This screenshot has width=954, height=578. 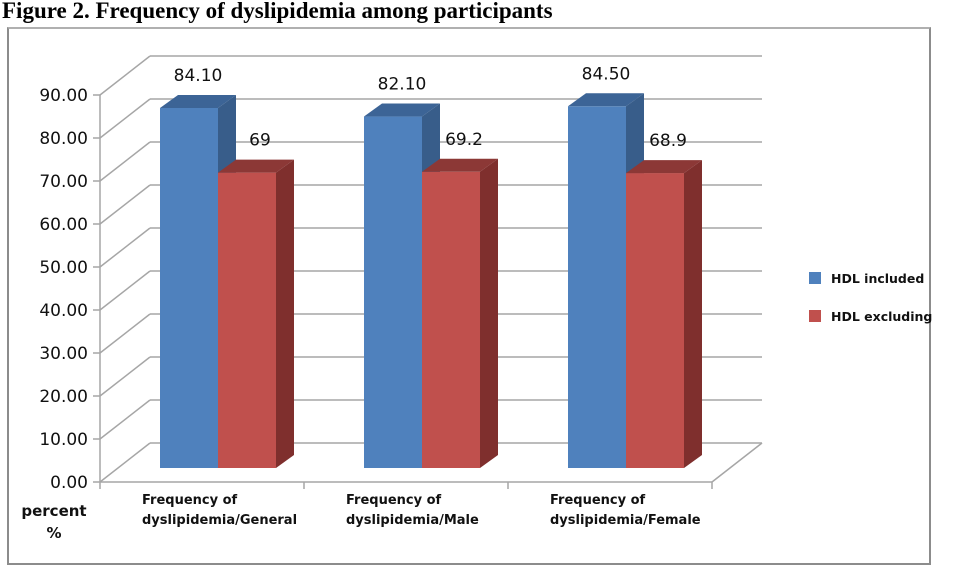 What do you see at coordinates (412, 520) in the screenshot?
I see `category-label: dyslipidemia/Male` at bounding box center [412, 520].